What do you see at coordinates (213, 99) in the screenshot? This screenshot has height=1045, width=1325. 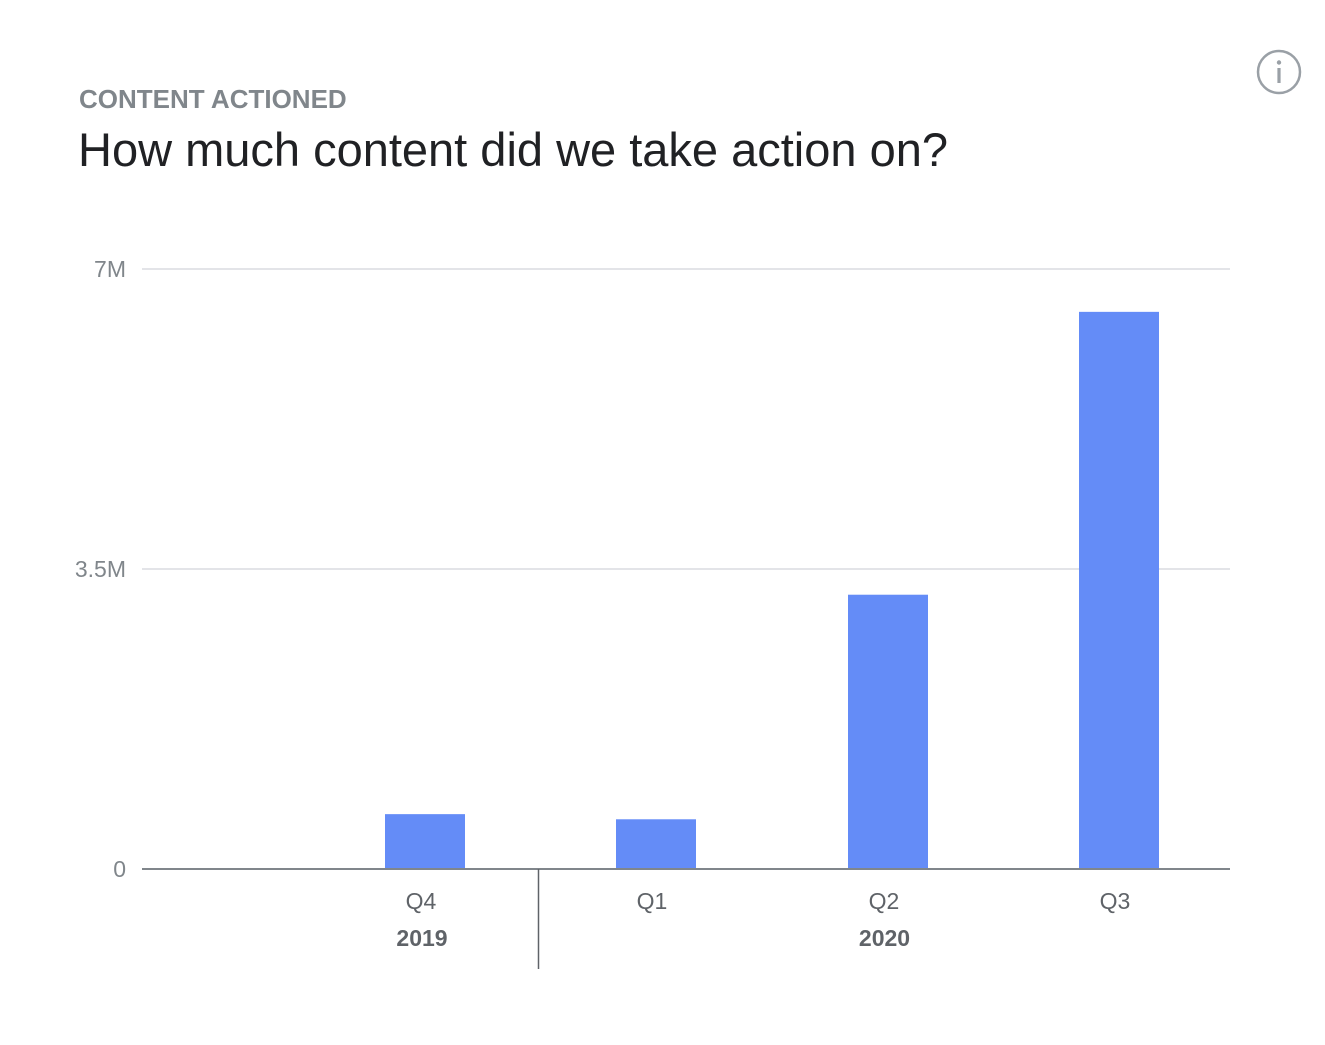 I see `section-eyebrow: CONTENT ACTIONED` at bounding box center [213, 99].